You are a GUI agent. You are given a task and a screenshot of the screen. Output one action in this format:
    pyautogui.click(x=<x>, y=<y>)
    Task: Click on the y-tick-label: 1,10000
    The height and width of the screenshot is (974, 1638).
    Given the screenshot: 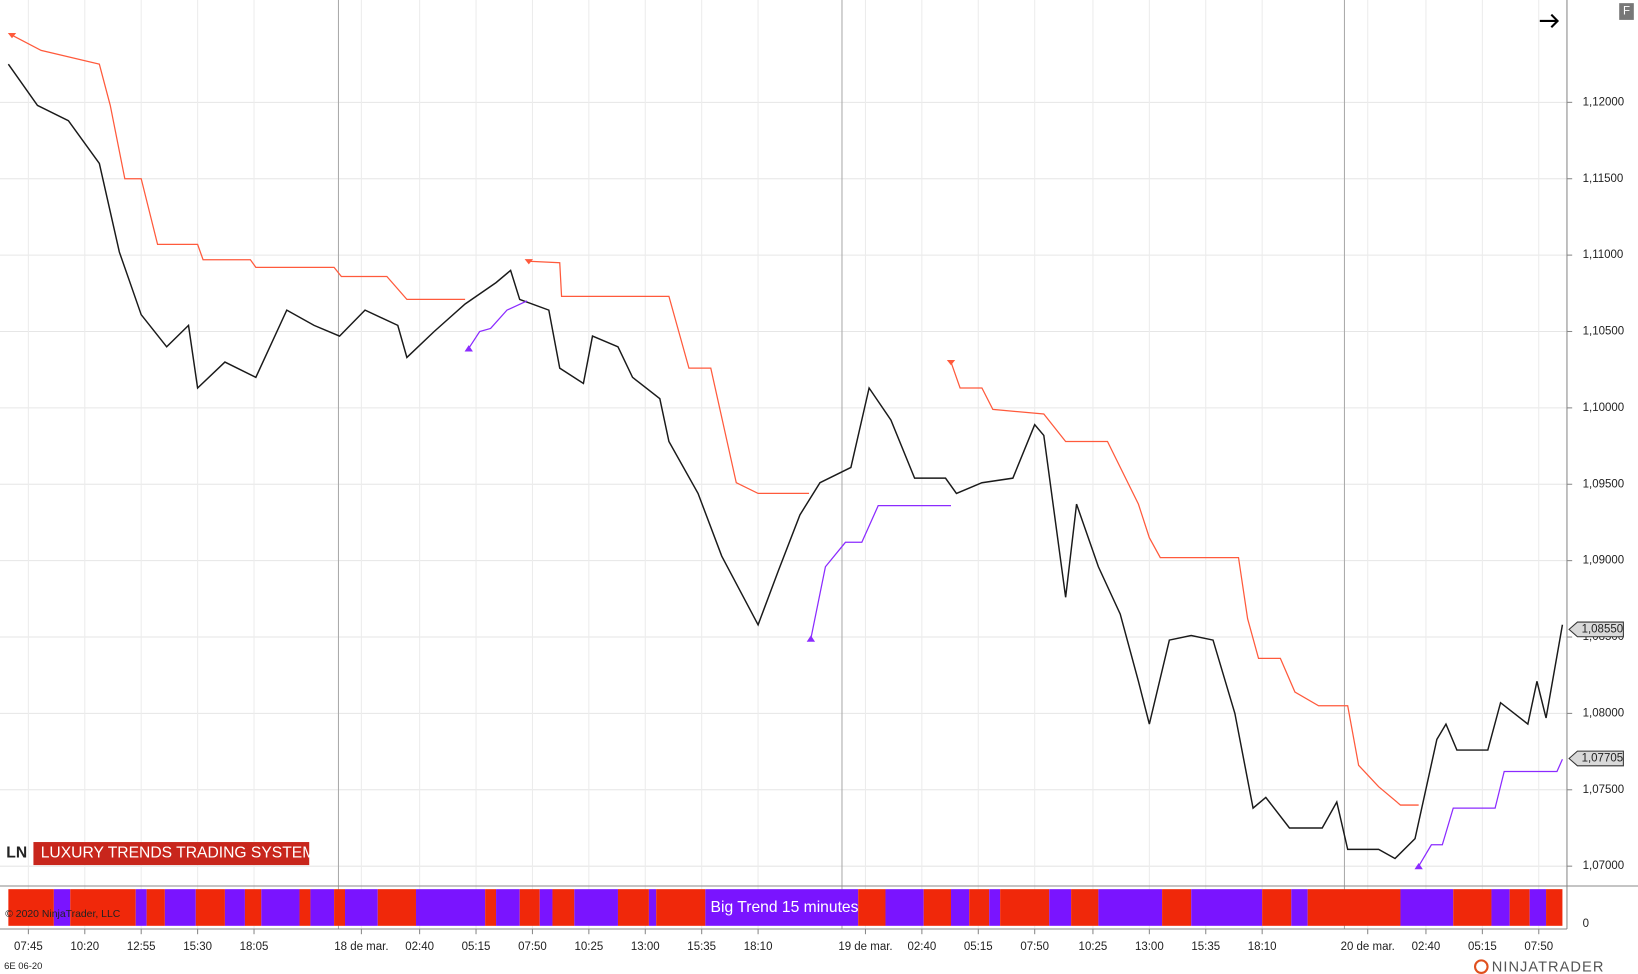 What is the action you would take?
    pyautogui.click(x=1604, y=408)
    